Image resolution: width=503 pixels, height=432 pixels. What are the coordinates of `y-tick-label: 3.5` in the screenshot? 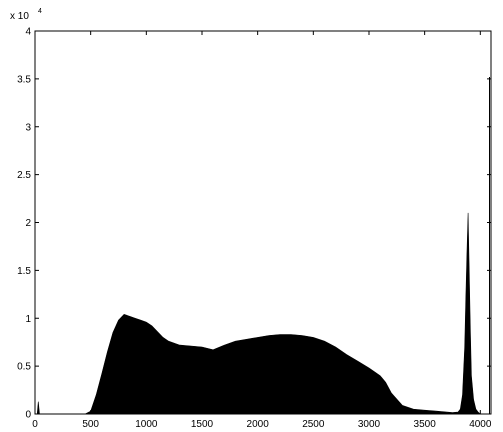 It's located at (24, 79).